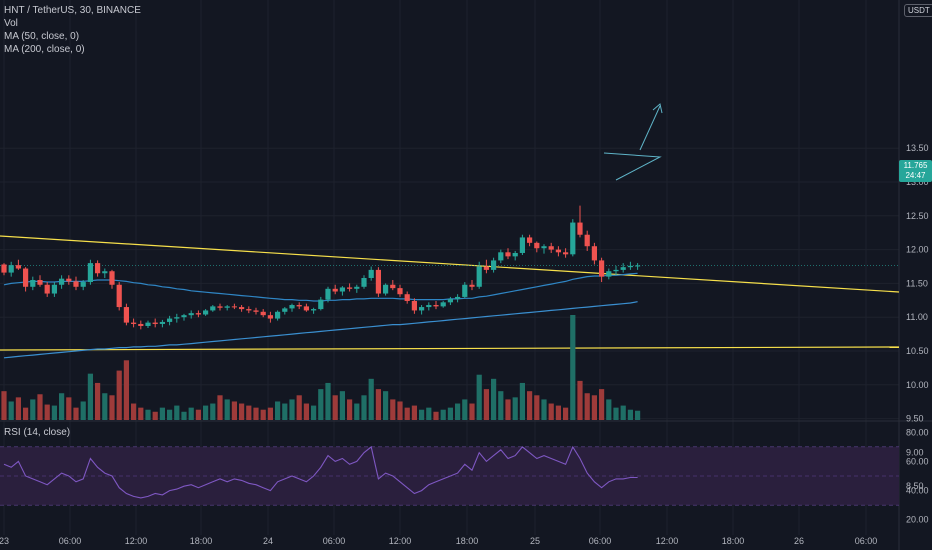 Image resolution: width=932 pixels, height=550 pixels. Describe the element at coordinates (917, 148) in the screenshot. I see `price-tick-label: 13.50` at that location.